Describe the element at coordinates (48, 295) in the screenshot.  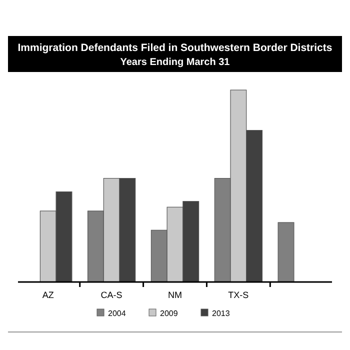
I see `x-tick-label: AZ` at that location.